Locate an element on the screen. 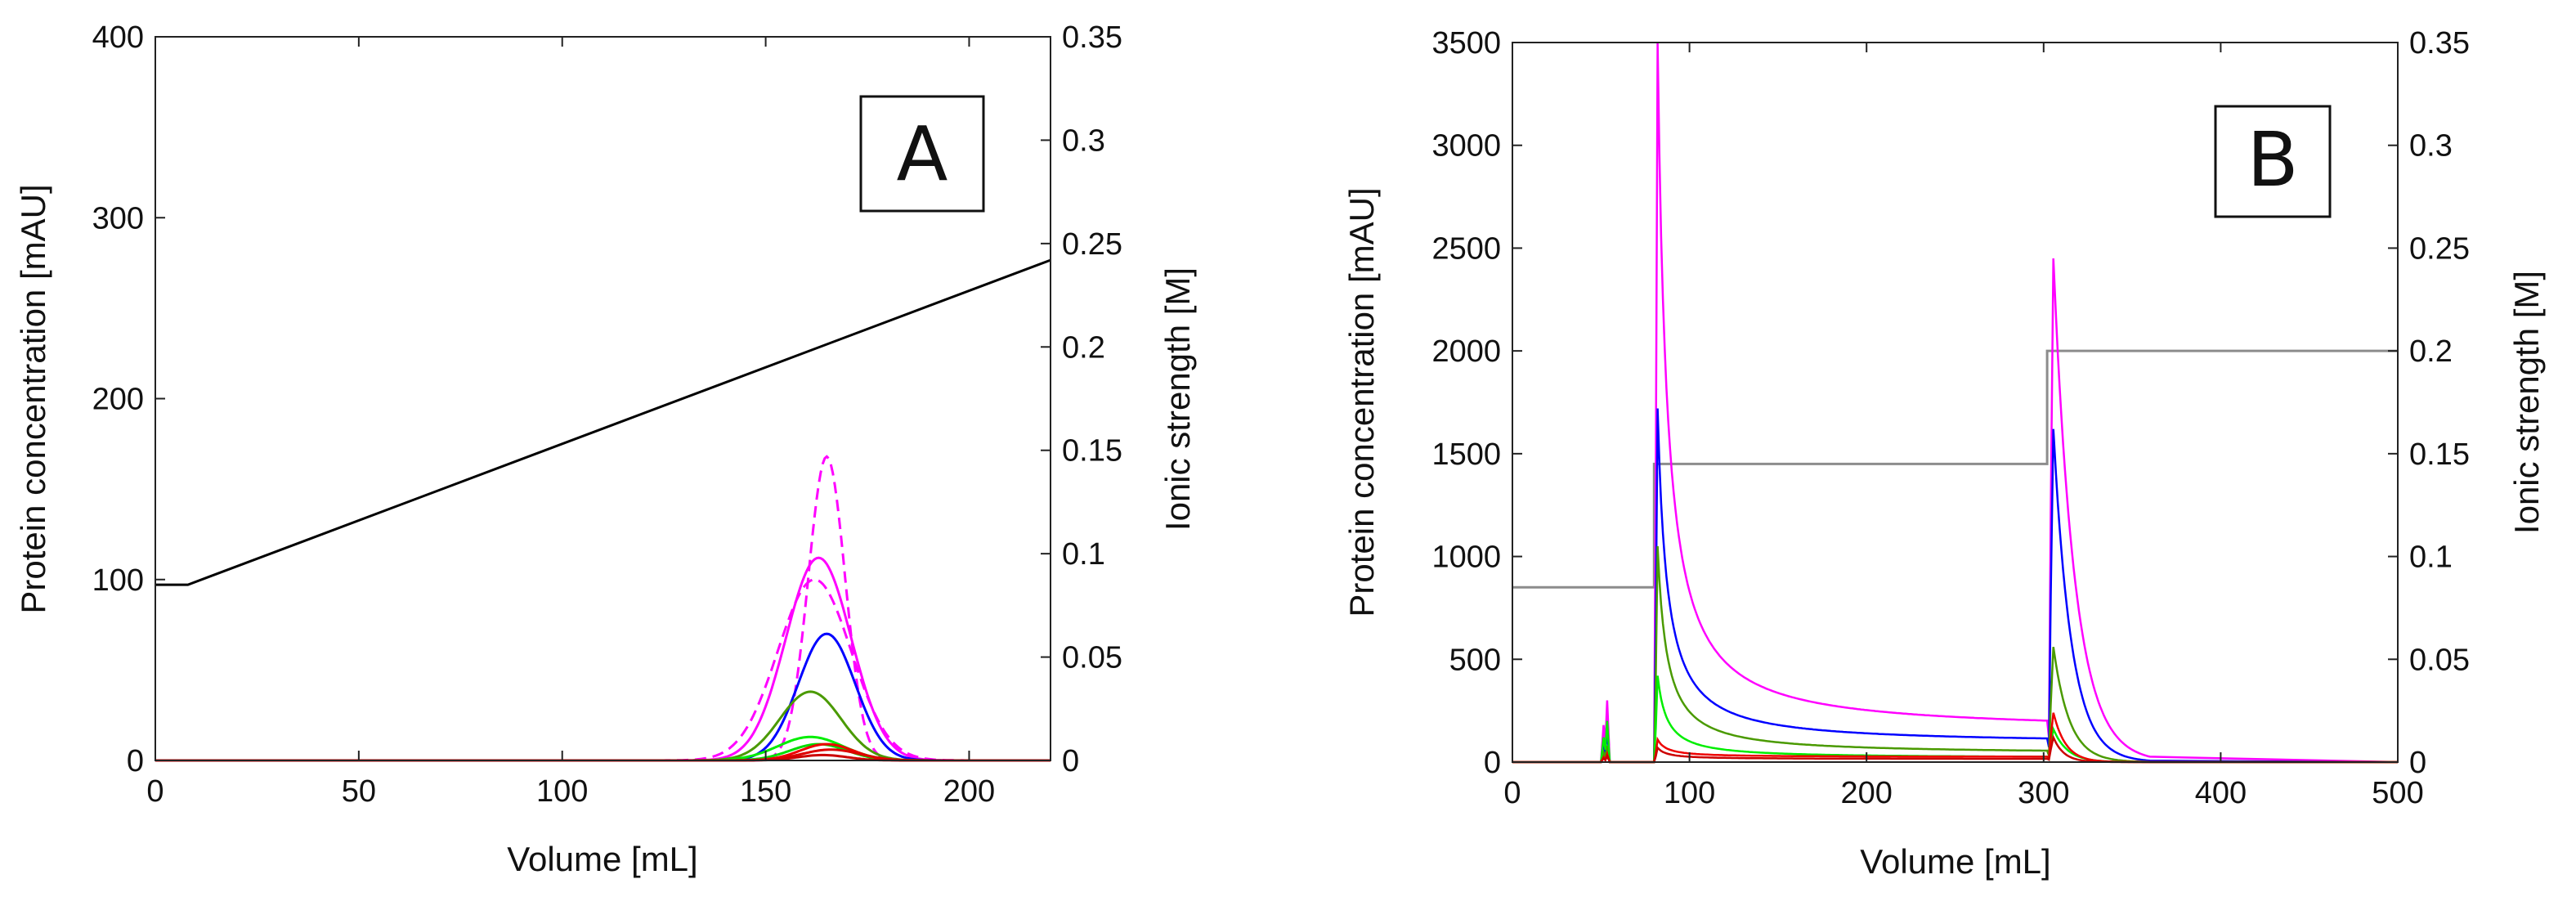 The width and height of the screenshot is (2576, 915). panel-a-xlabel: Volume [mL] is located at coordinates (602, 859).